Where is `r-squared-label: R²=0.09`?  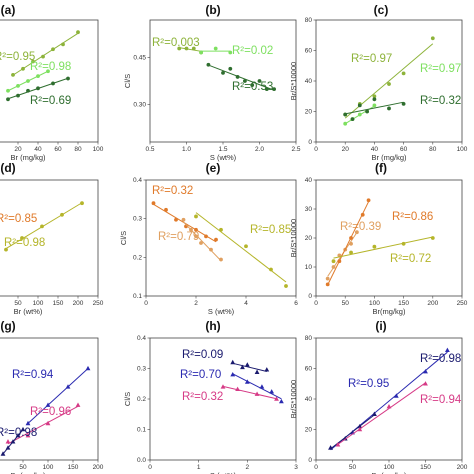
r-squared-label: R²=0.09 is located at coordinates (202, 355).